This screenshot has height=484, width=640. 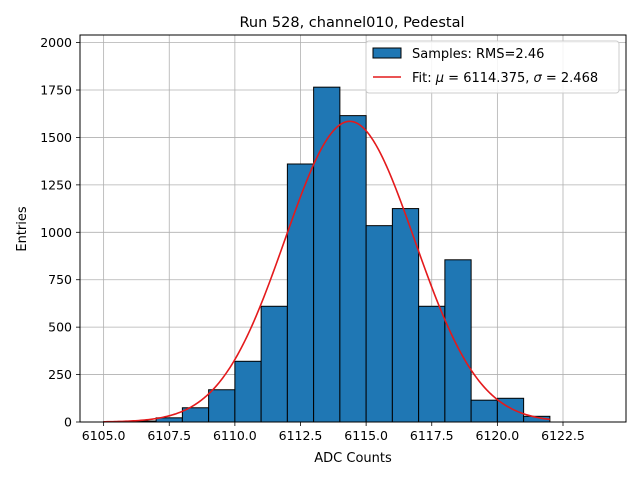 I want to click on chart-title: Run 528, channel010, Pedestal, so click(x=351, y=23).